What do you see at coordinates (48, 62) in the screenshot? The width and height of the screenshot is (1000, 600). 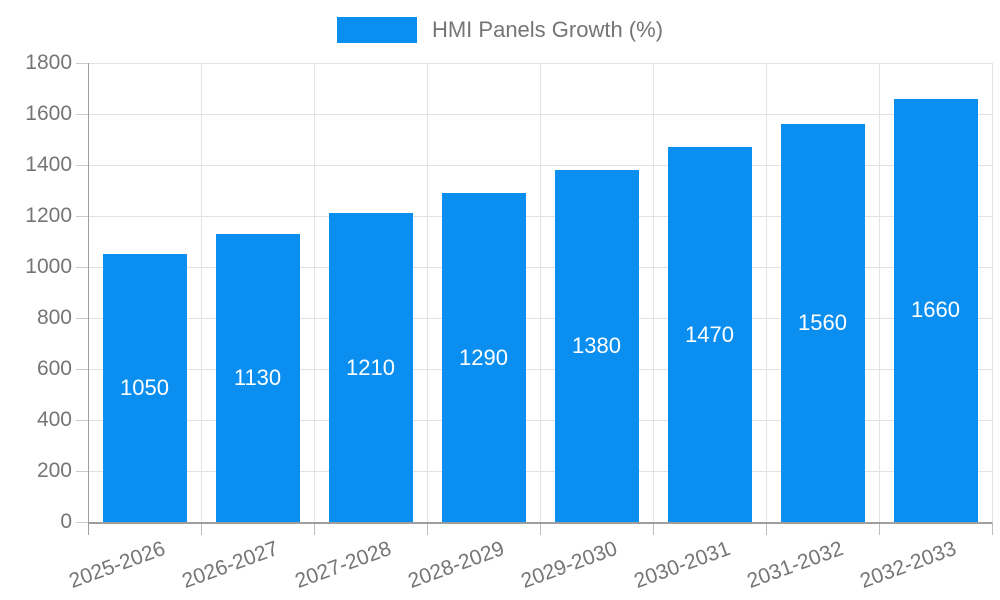 I see `y-tick-label: 1800` at bounding box center [48, 62].